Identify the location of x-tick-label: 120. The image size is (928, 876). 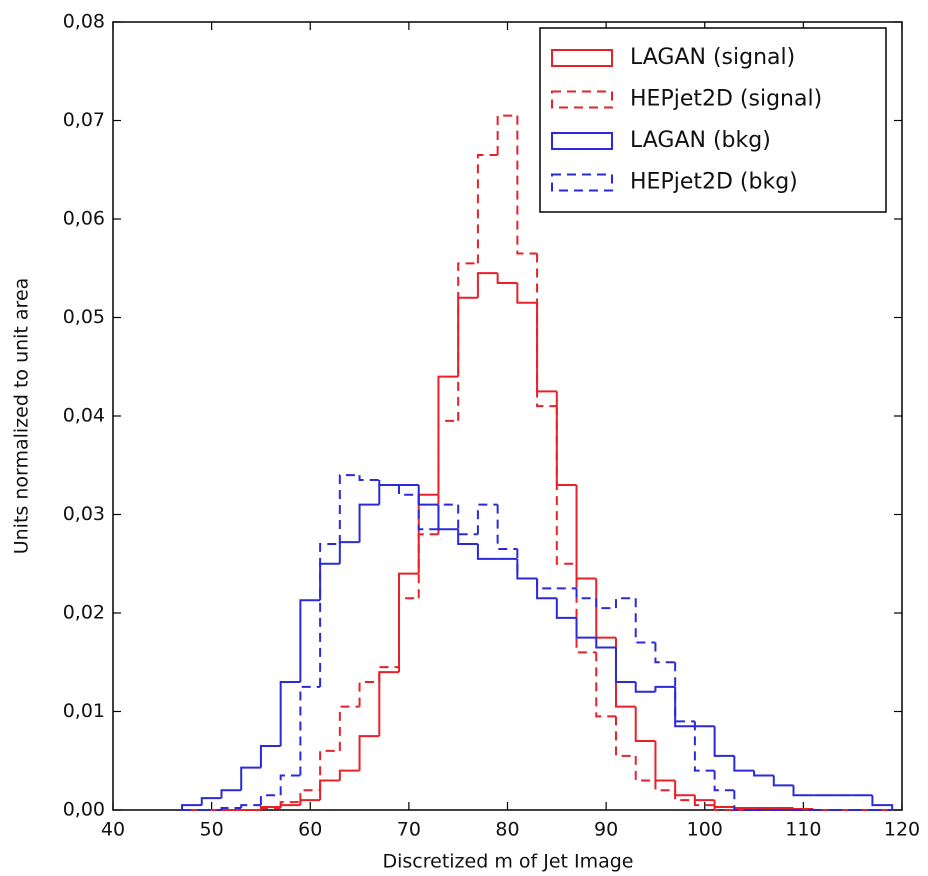
(902, 830).